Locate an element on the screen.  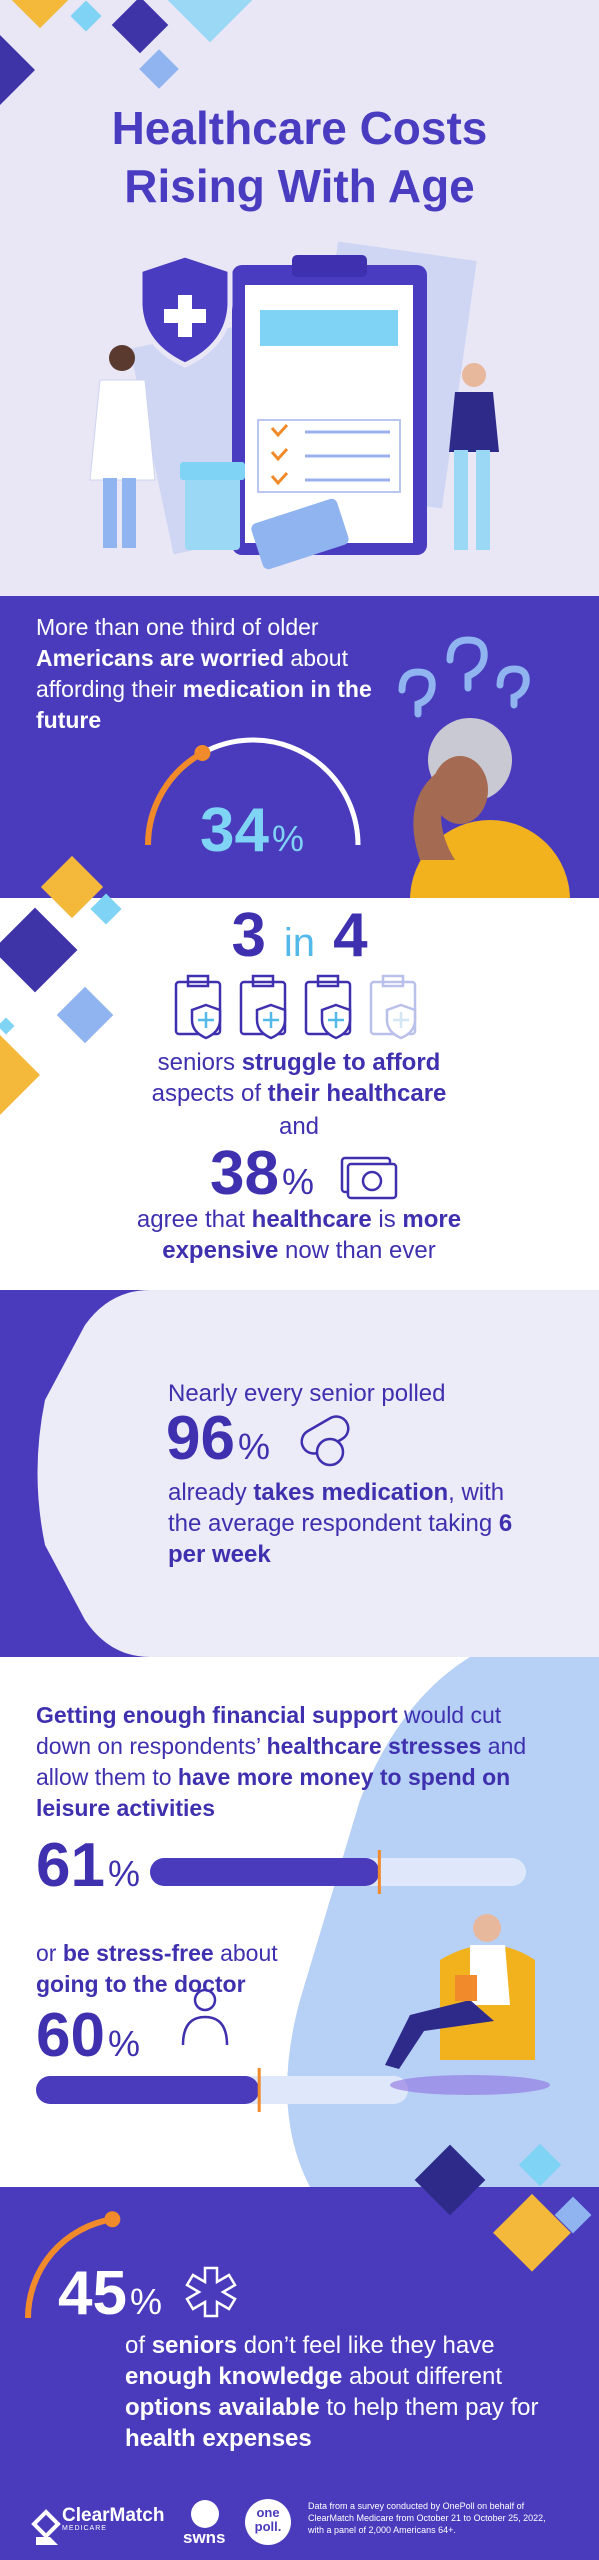
text: of is located at coordinates (138, 2345).